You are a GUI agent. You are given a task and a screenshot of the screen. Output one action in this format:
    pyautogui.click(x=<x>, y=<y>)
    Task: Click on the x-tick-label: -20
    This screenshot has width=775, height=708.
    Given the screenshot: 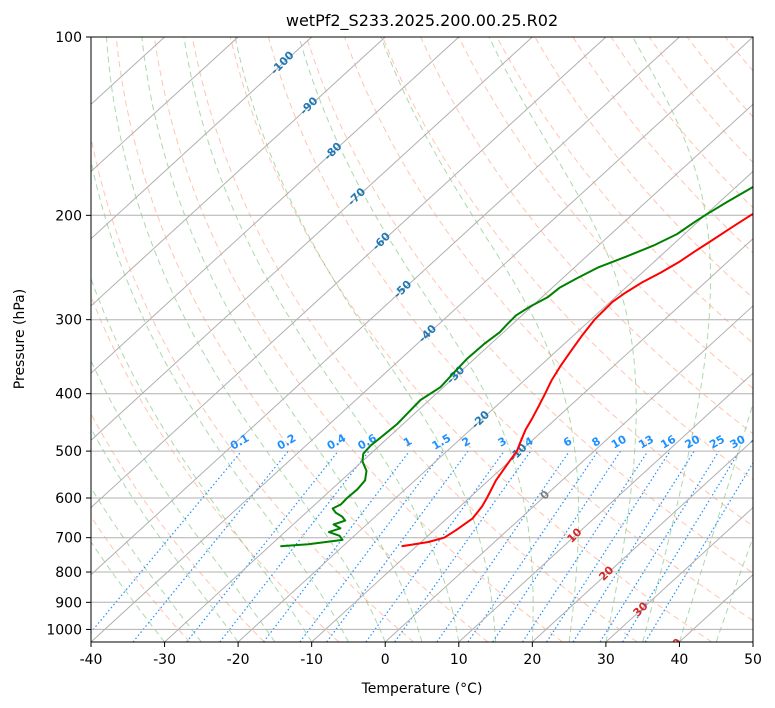 What is the action you would take?
    pyautogui.click(x=238, y=660)
    